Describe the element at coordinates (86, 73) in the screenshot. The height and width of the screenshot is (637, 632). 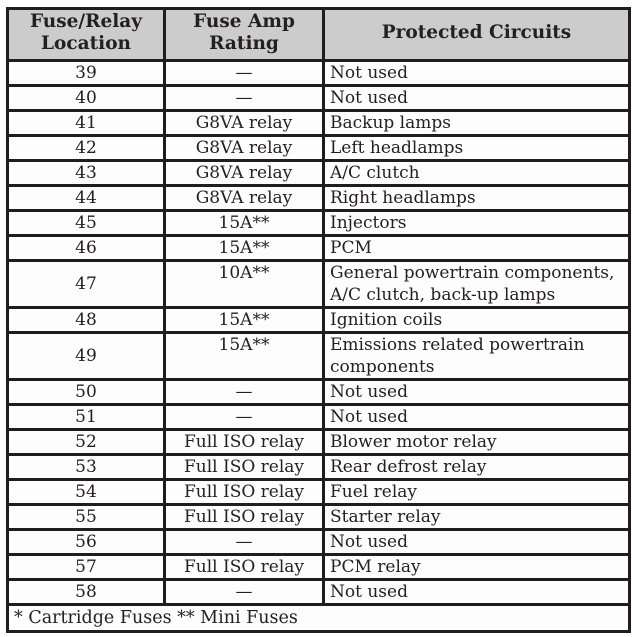
I see `cell-fuse-location: 39` at that location.